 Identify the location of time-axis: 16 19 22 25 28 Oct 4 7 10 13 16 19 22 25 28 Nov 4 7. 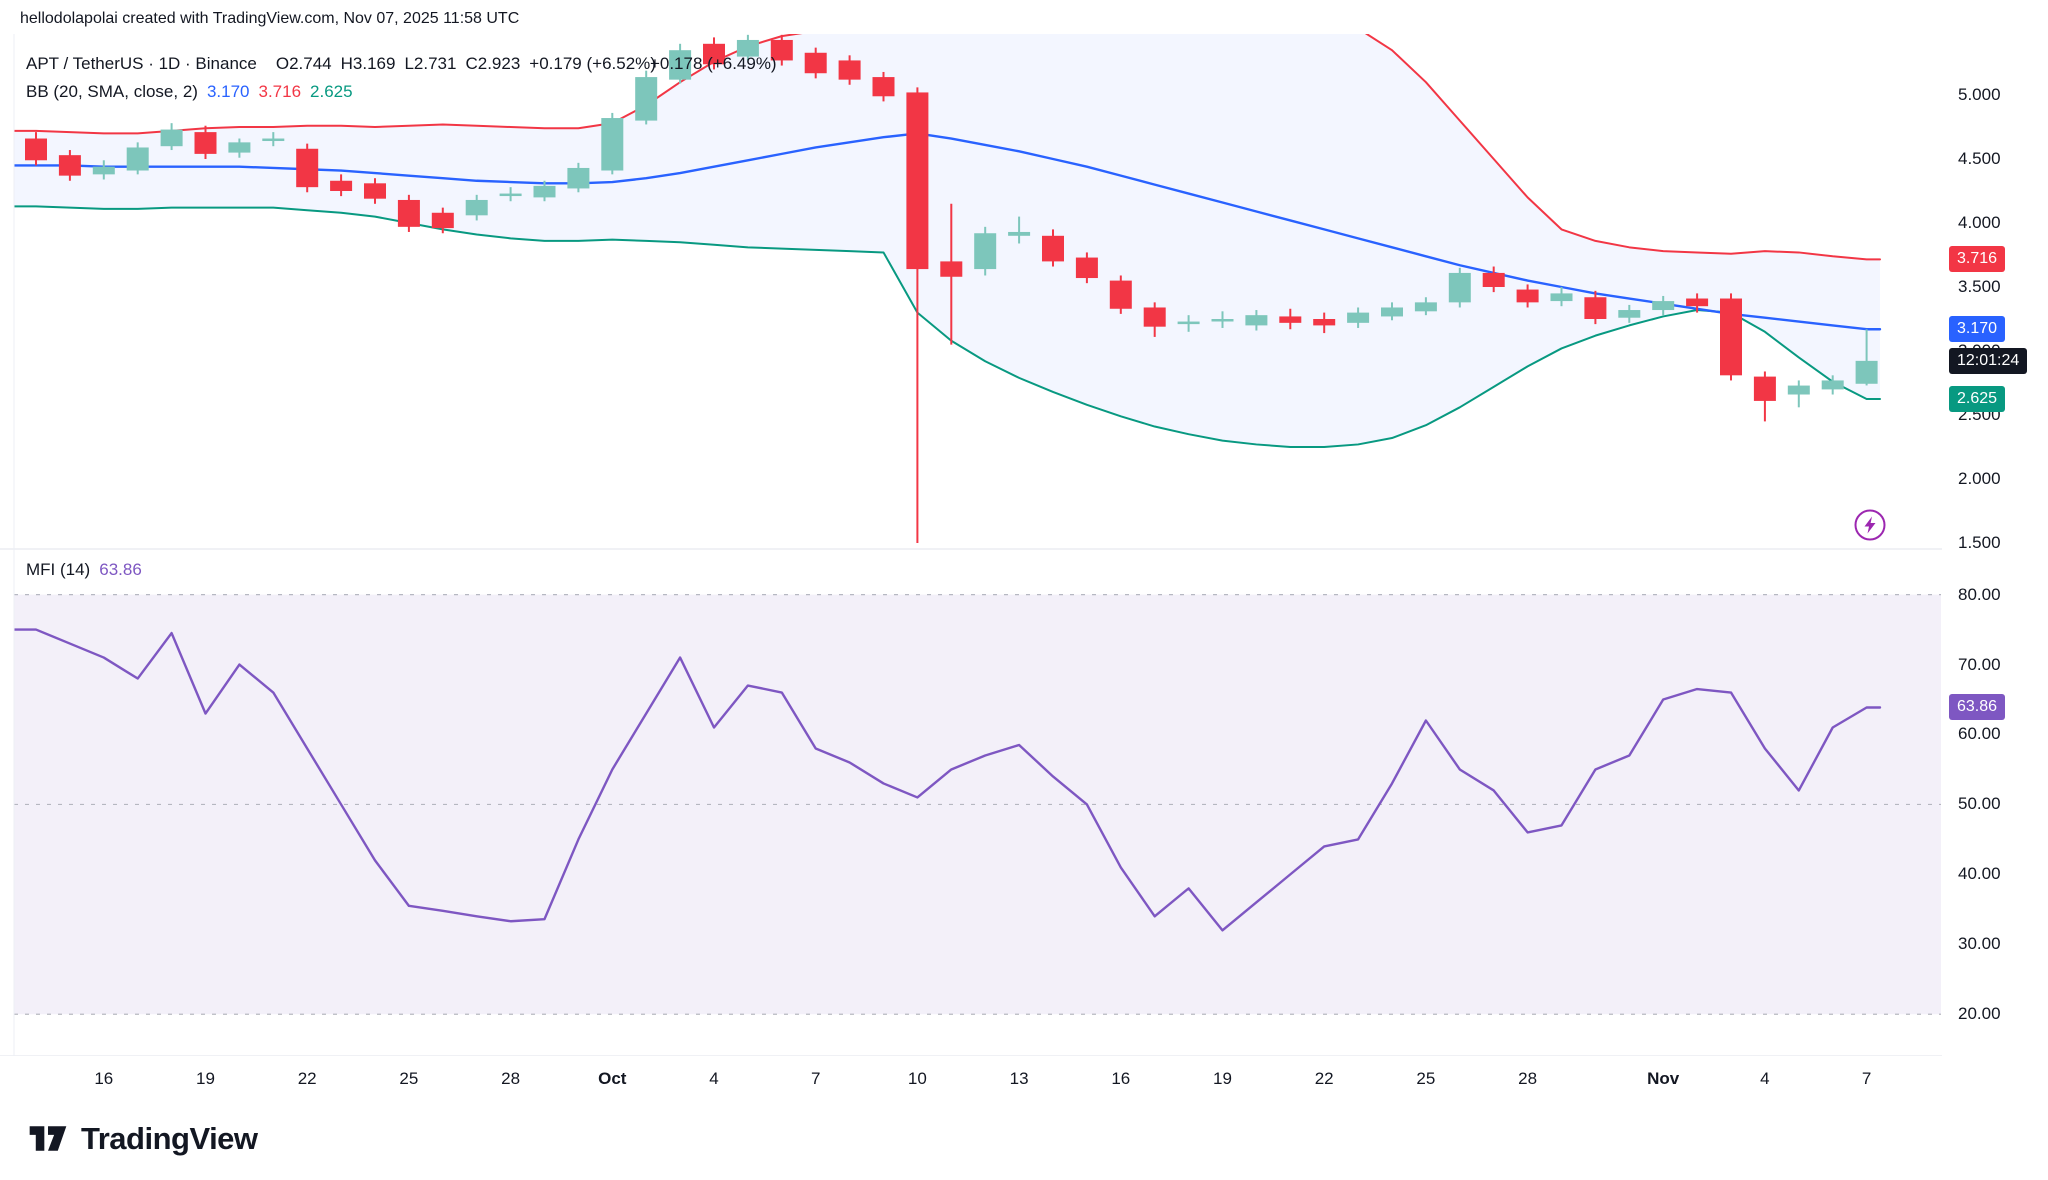
(1024, 1080).